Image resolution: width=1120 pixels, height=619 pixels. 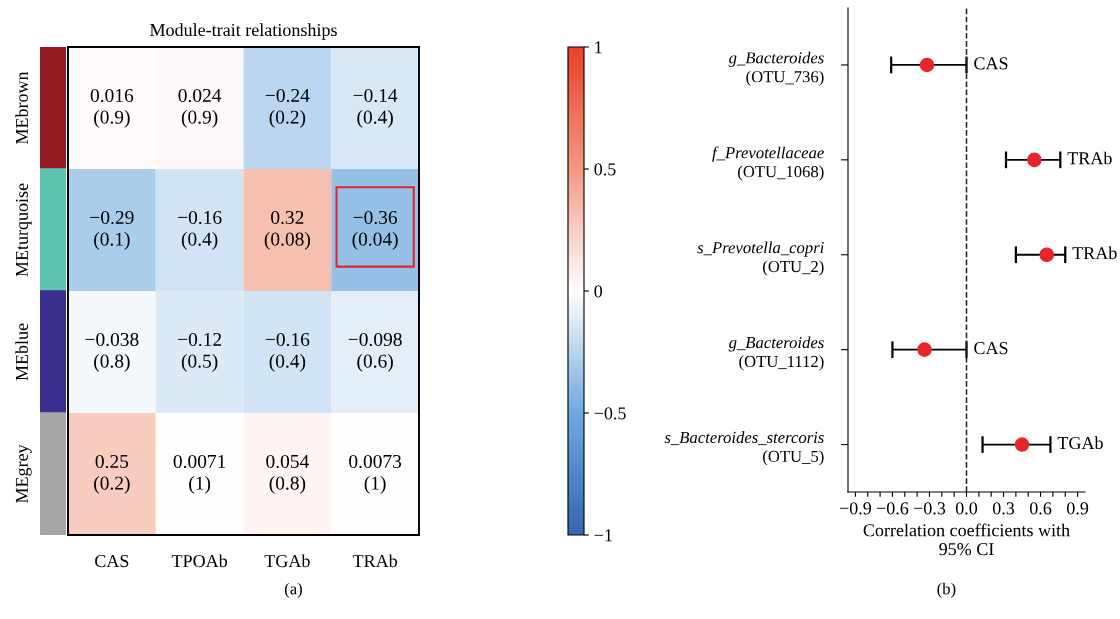 What do you see at coordinates (375, 561) in the screenshot?
I see `x-tick-label: TRAb` at bounding box center [375, 561].